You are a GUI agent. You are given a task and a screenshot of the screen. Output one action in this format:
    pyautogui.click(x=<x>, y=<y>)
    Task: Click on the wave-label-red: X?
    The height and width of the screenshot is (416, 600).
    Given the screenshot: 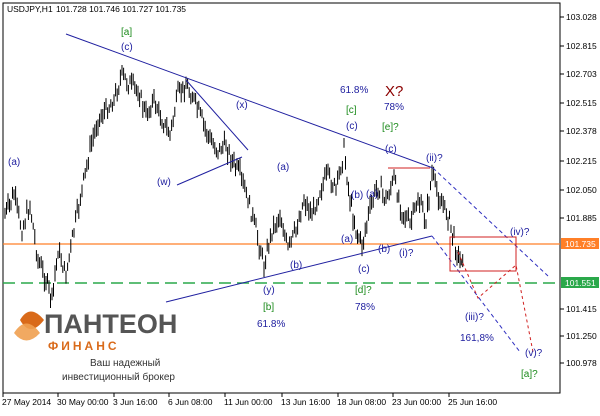 What is the action you would take?
    pyautogui.click(x=394, y=91)
    